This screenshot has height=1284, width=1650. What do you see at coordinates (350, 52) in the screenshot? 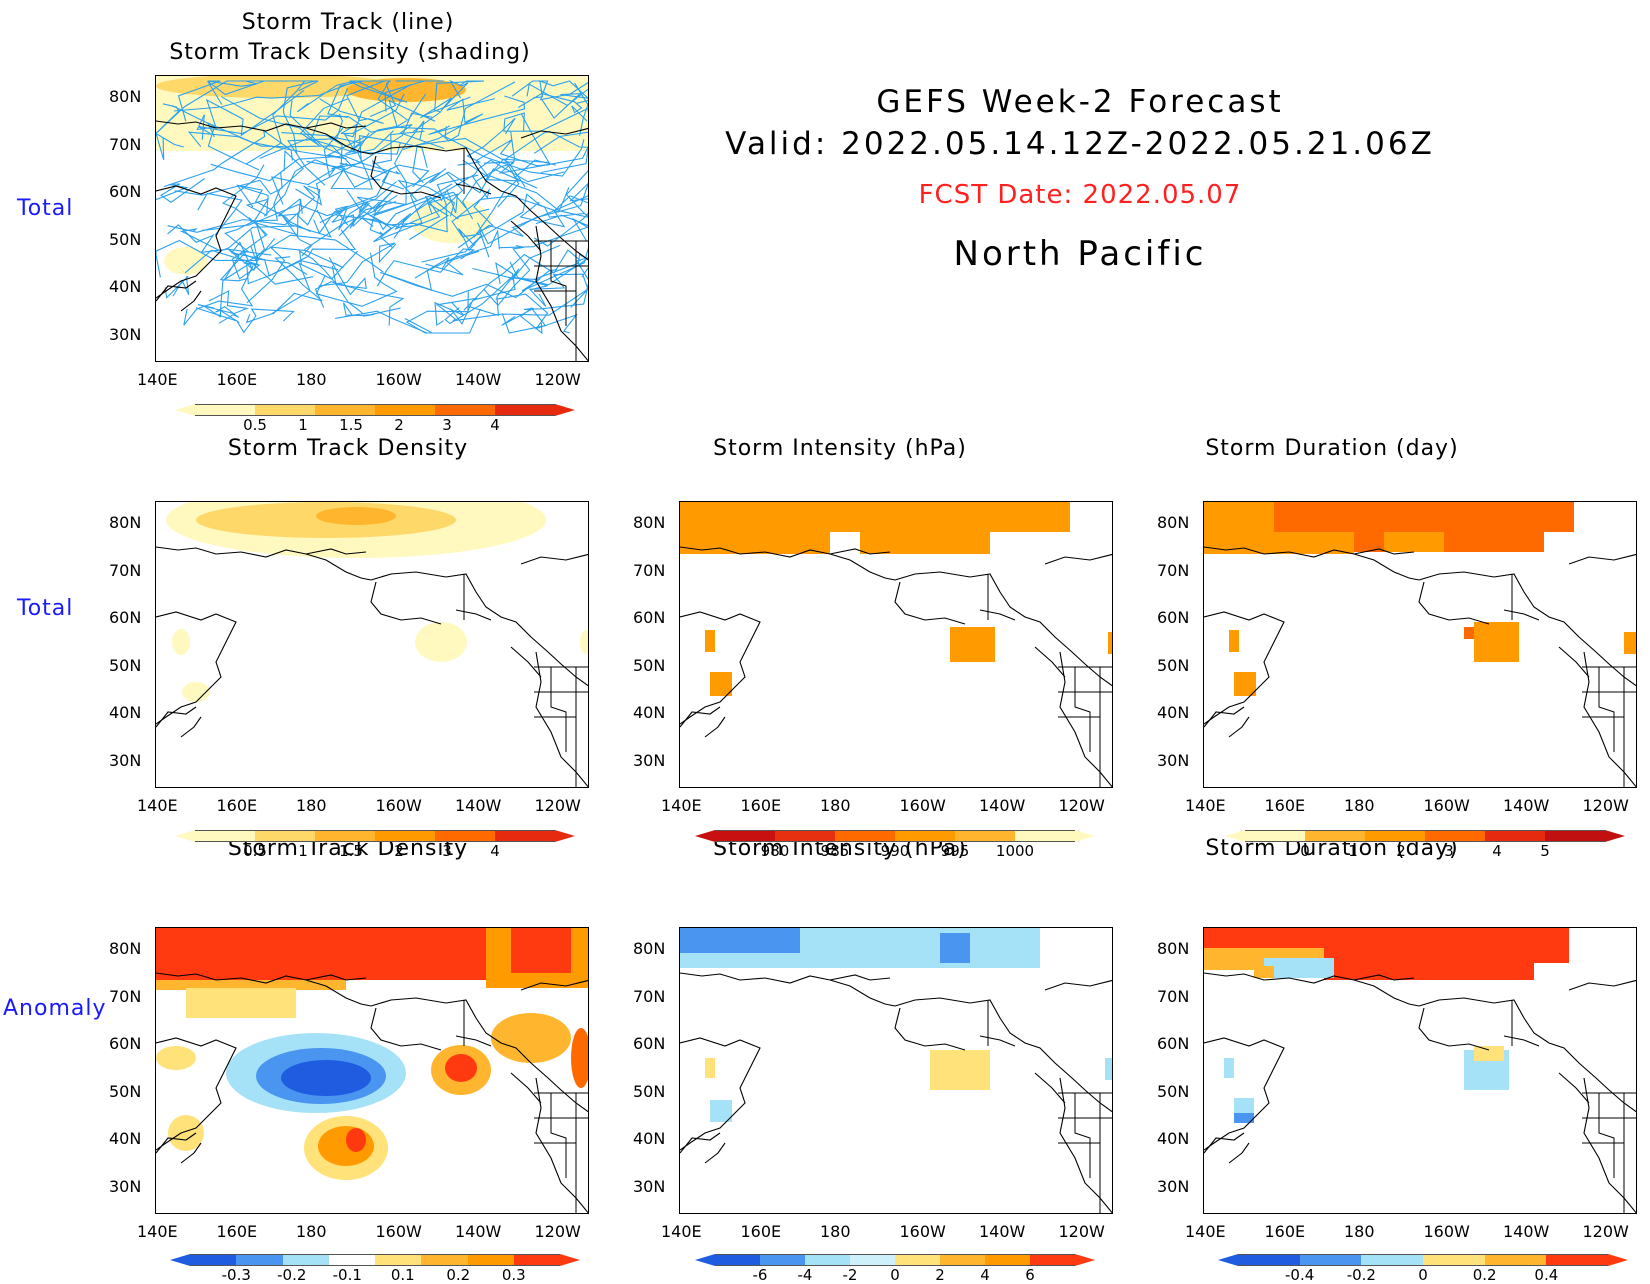
I see `panel1-title-line2: Storm Track Density (shading)` at bounding box center [350, 52].